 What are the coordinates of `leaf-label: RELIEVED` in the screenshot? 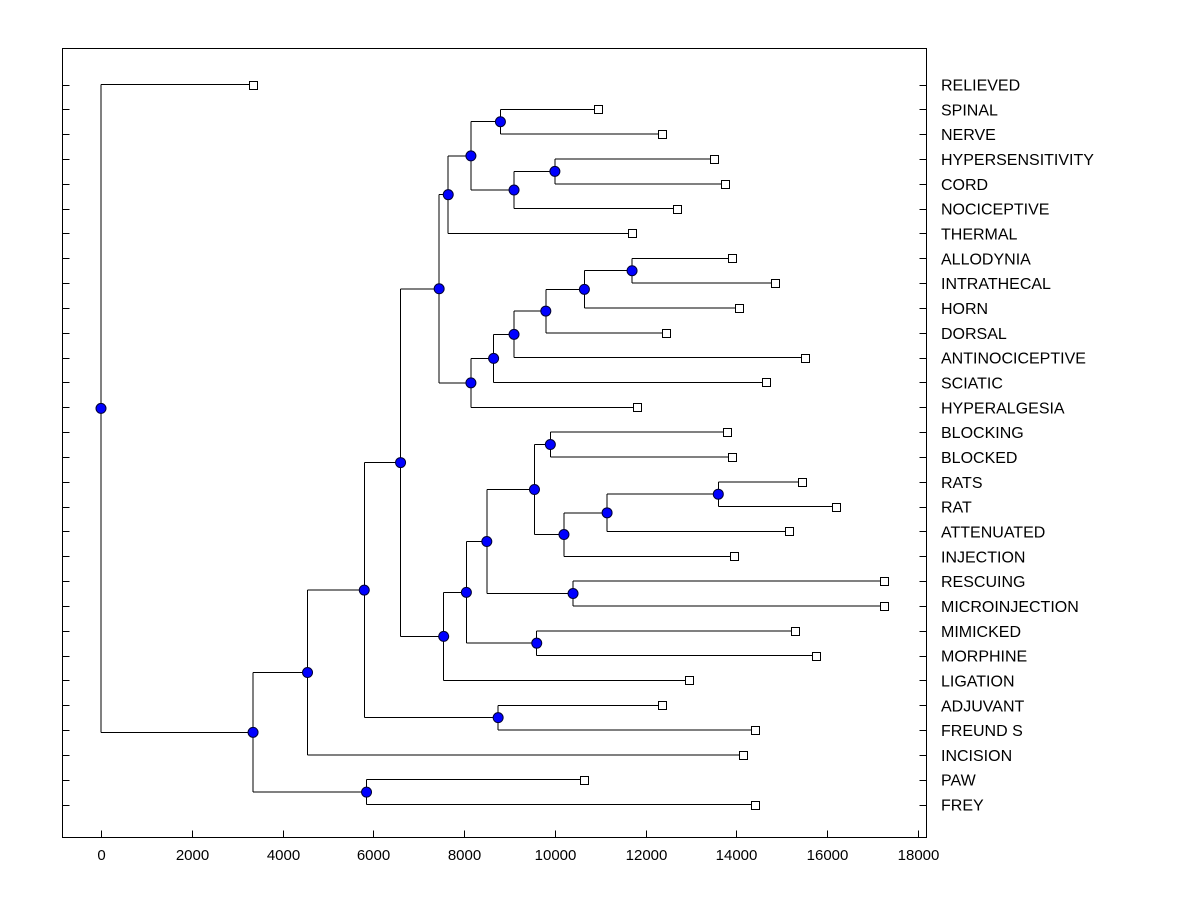 It's located at (980, 86).